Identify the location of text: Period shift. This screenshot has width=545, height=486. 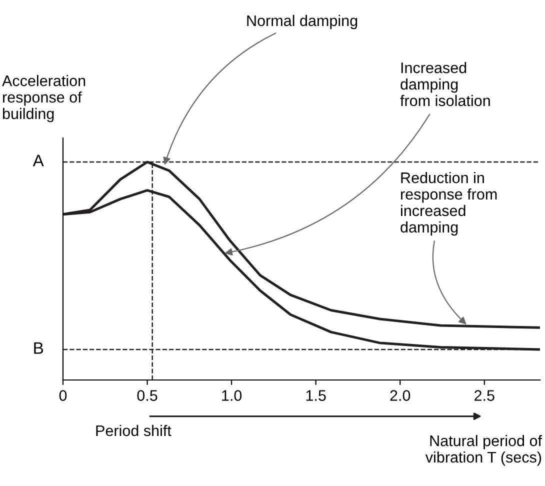
(134, 430).